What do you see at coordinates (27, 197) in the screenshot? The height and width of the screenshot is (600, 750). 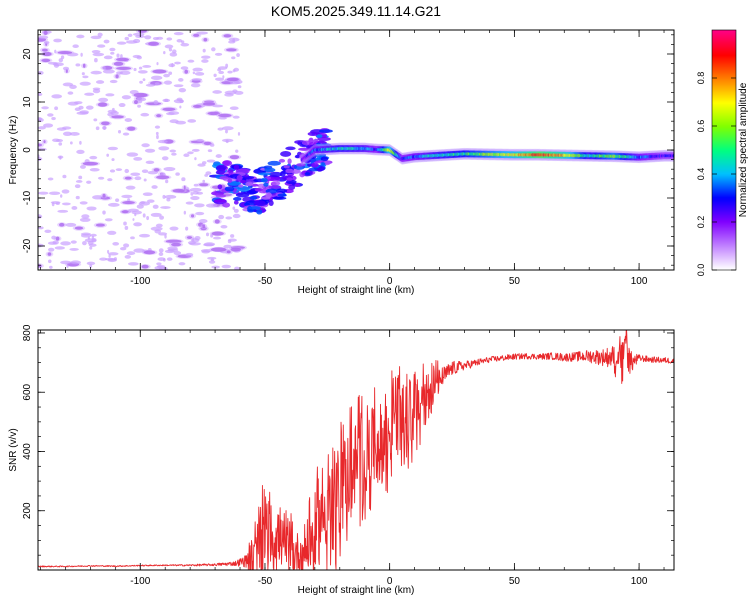 I see `y-tick-label: -10` at bounding box center [27, 197].